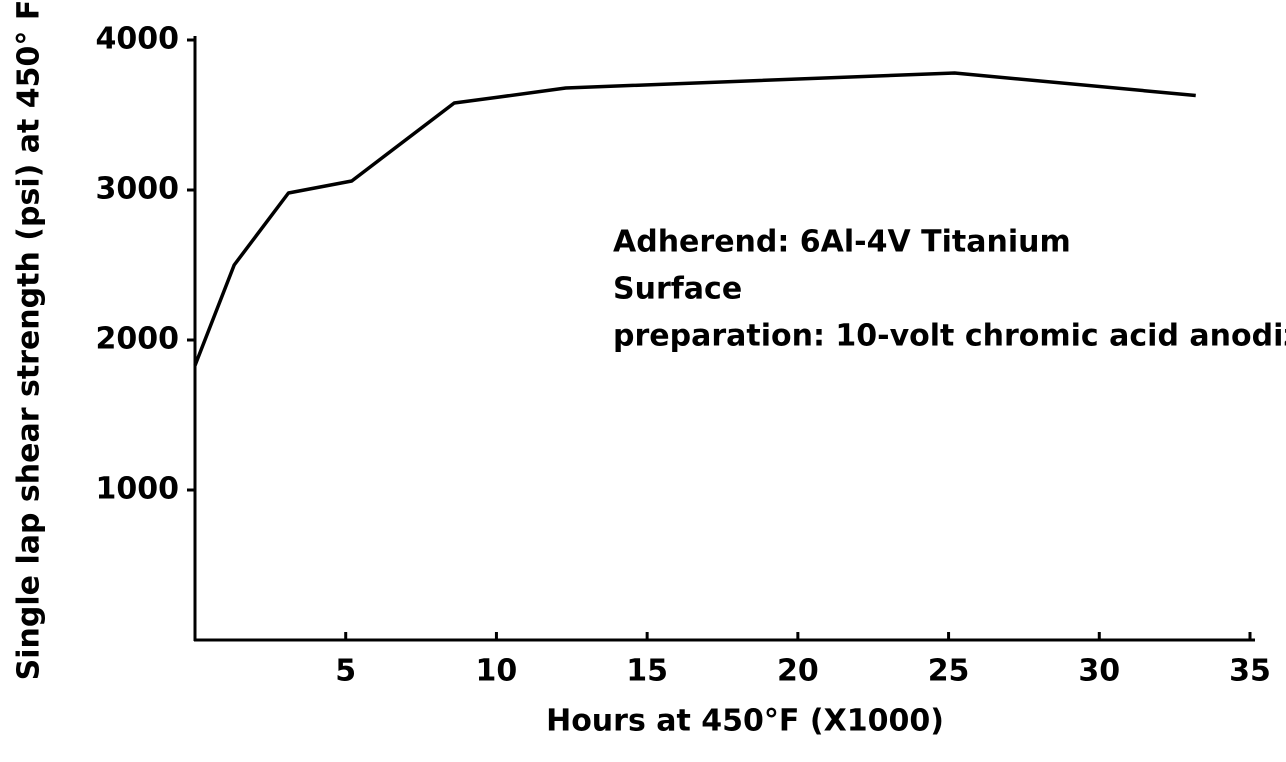 The width and height of the screenshot is (1286, 762). Describe the element at coordinates (949, 671) in the screenshot. I see `x-tick-label: 25` at that location.